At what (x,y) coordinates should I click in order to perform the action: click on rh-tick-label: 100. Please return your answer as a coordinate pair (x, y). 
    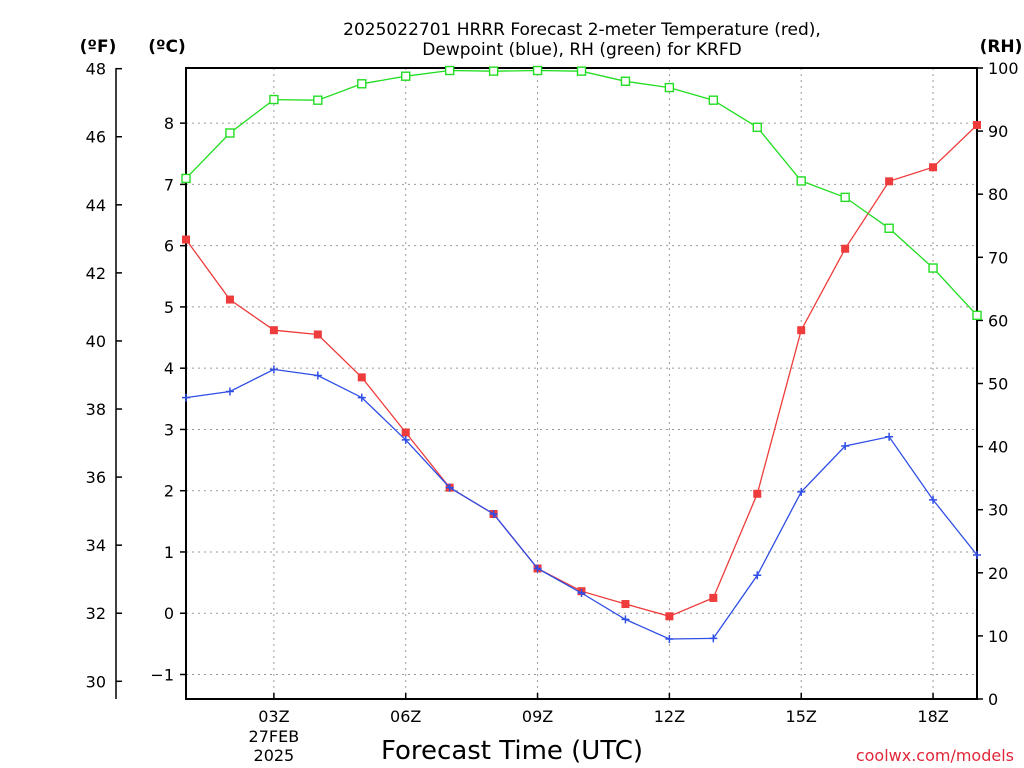
    Looking at the image, I should click on (1003, 68).